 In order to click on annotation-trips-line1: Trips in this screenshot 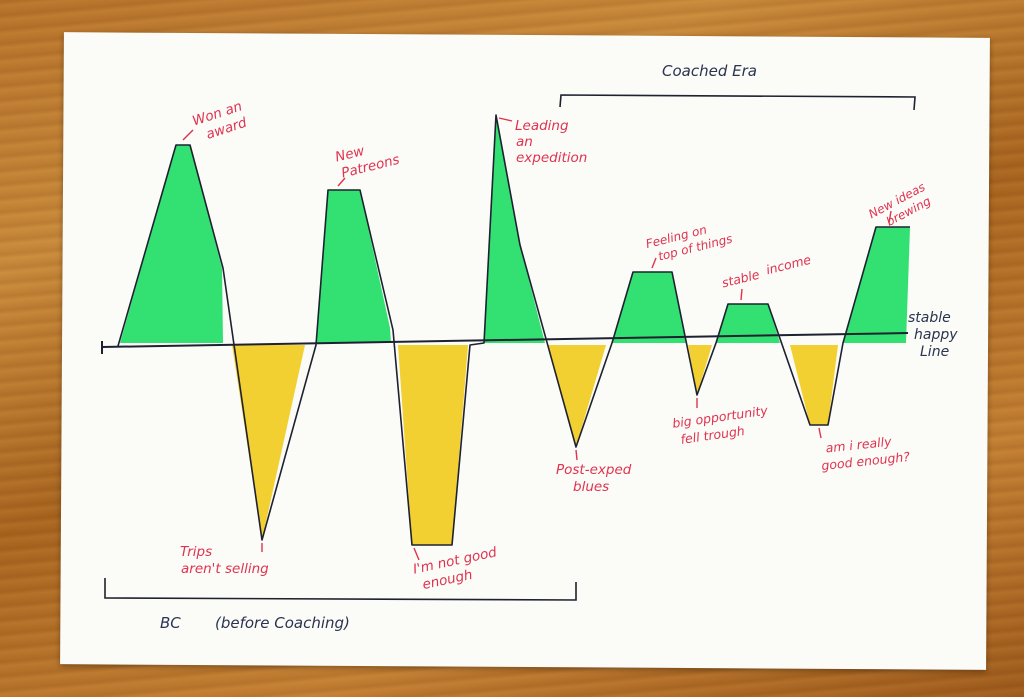, I will do `click(196, 552)`.